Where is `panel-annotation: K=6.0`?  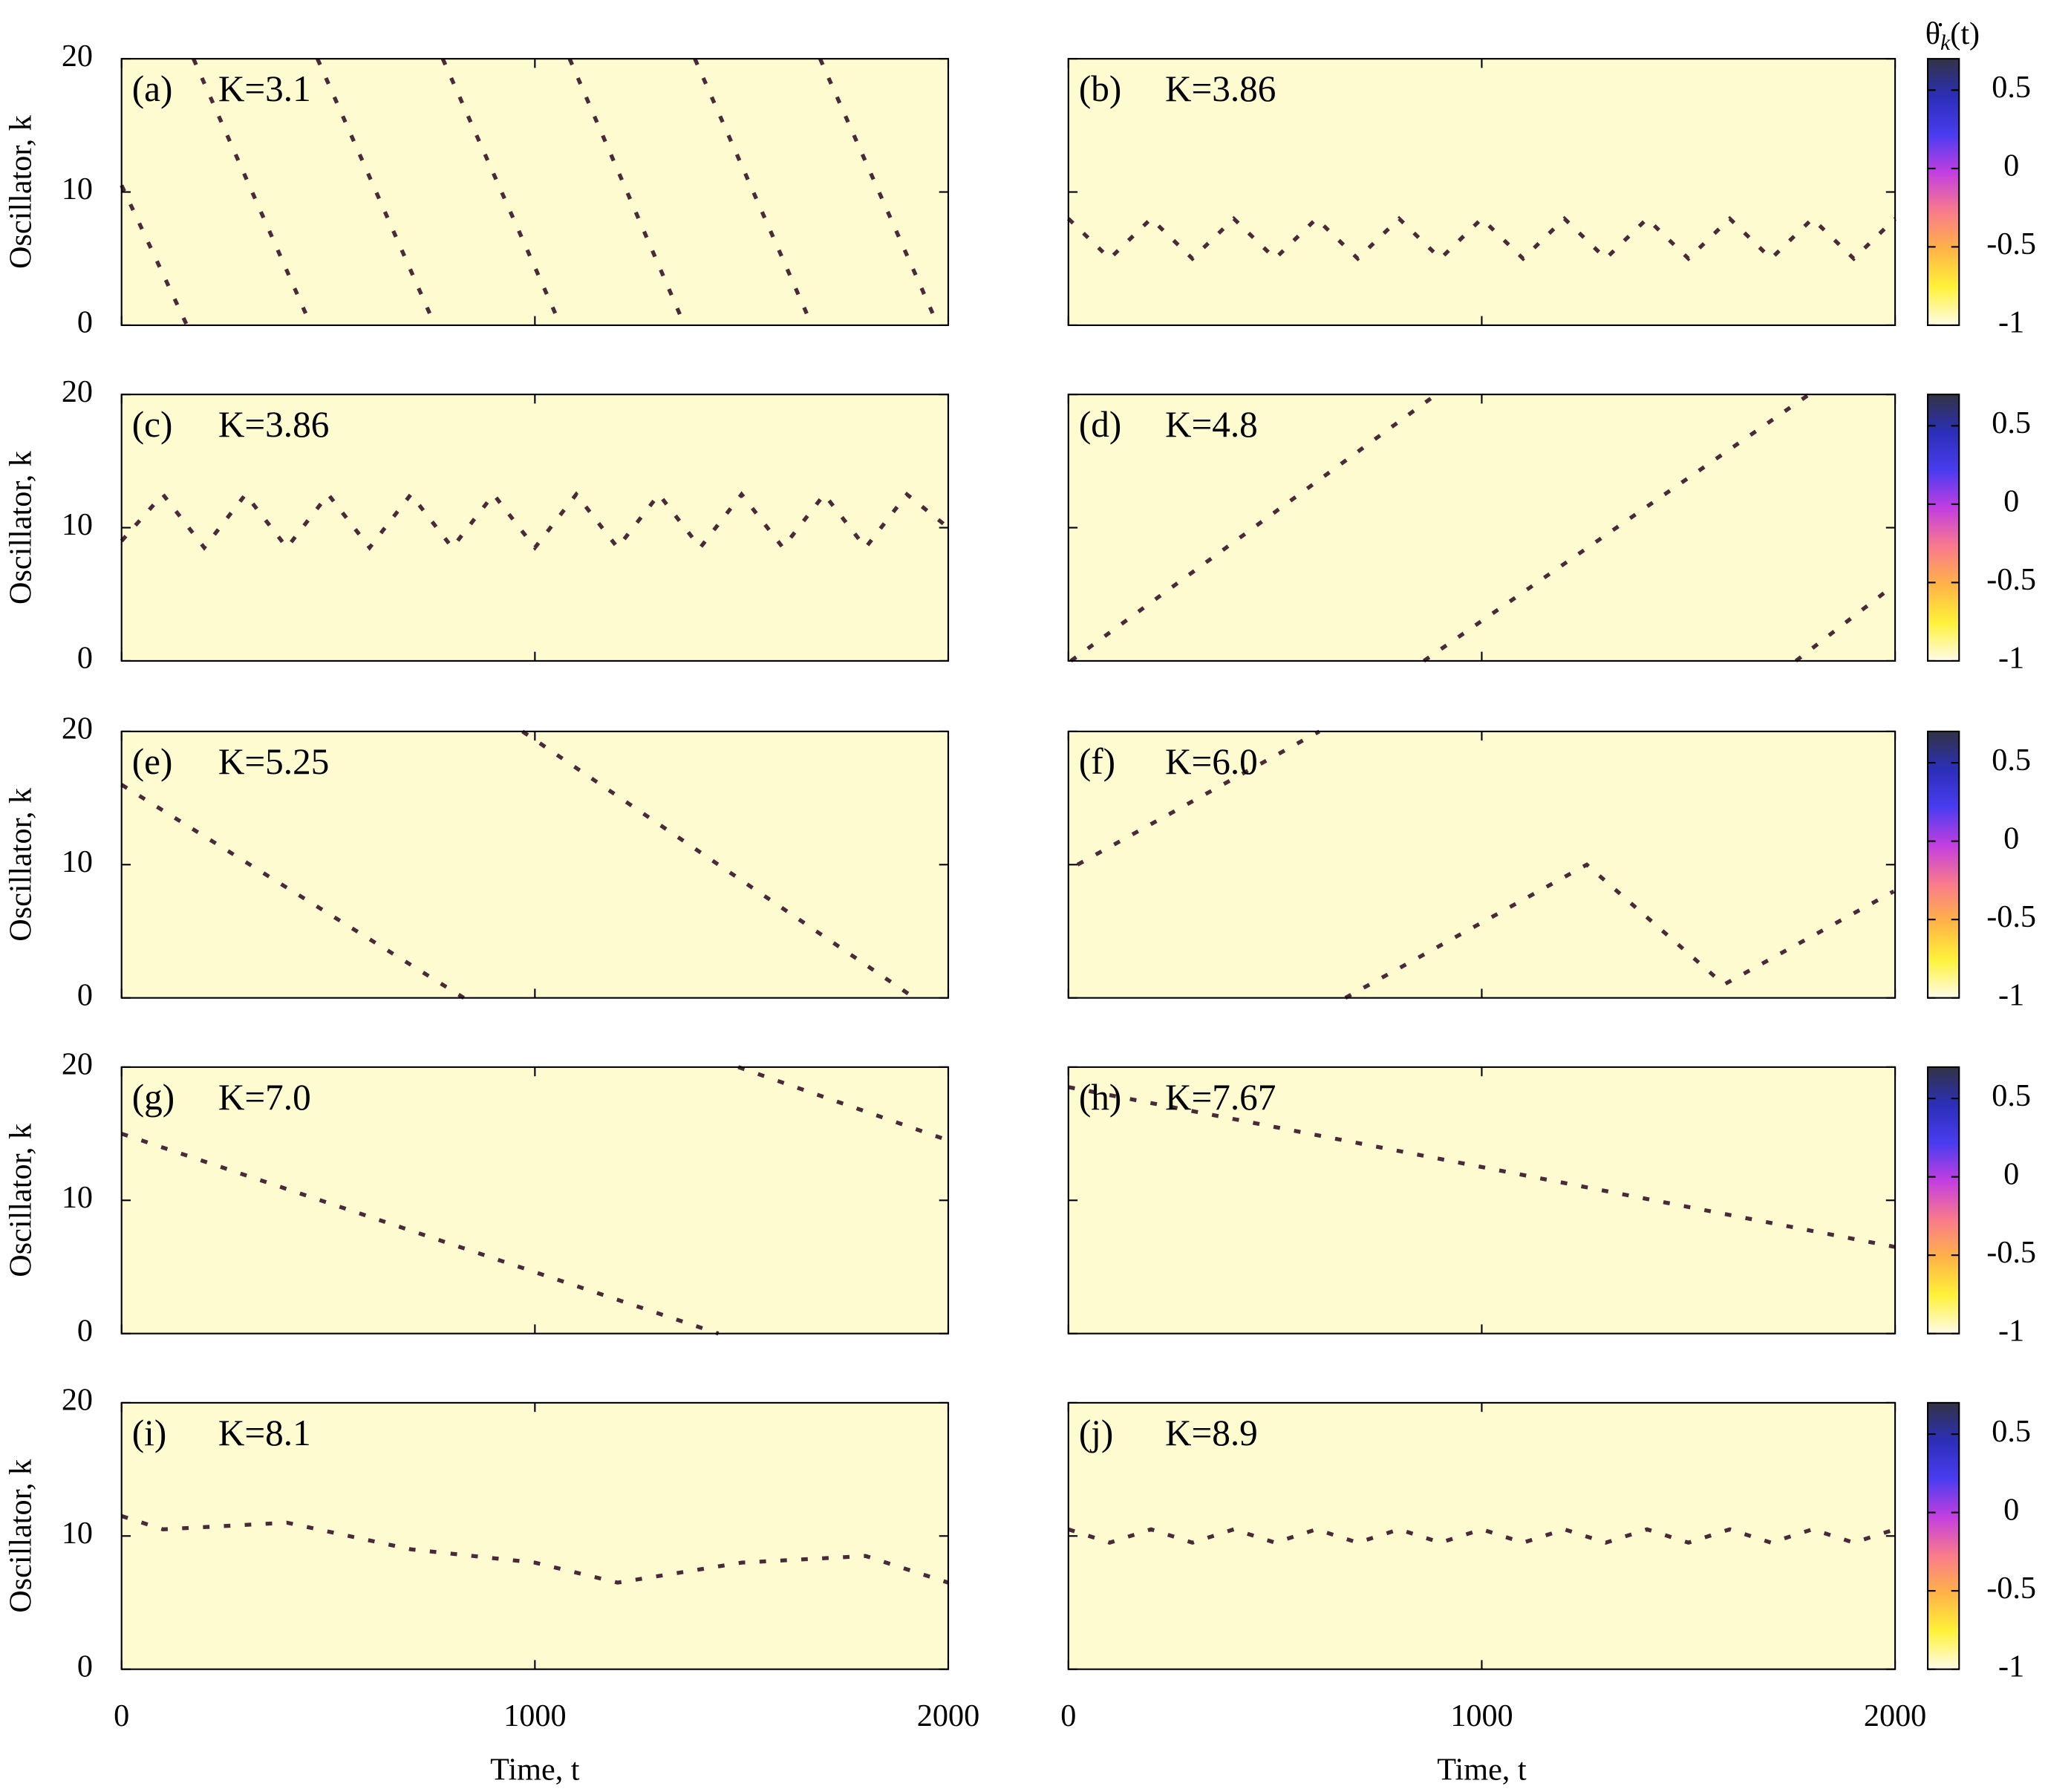 panel-annotation: K=6.0 is located at coordinates (1211, 761).